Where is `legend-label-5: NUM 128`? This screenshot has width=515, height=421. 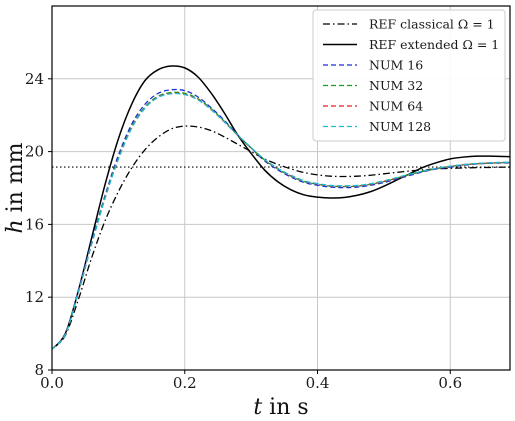
legend-label-5: NUM 128 is located at coordinates (400, 126).